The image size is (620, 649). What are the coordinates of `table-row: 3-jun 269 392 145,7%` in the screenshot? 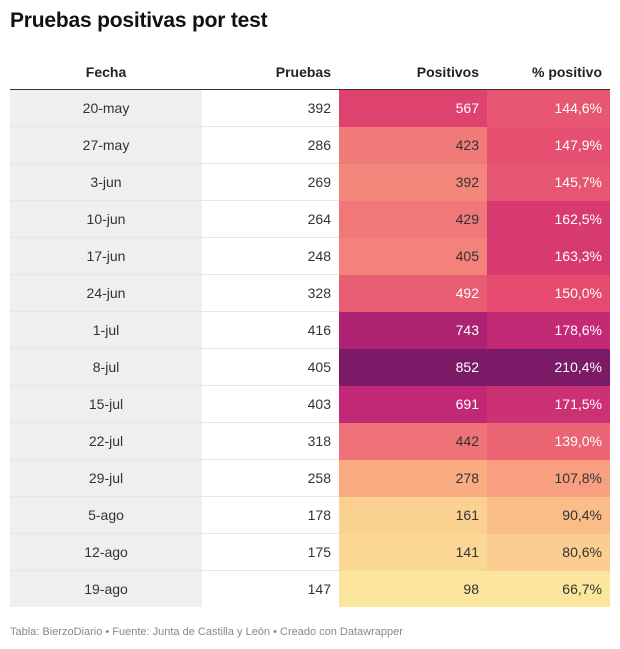 It's located at (310, 182).